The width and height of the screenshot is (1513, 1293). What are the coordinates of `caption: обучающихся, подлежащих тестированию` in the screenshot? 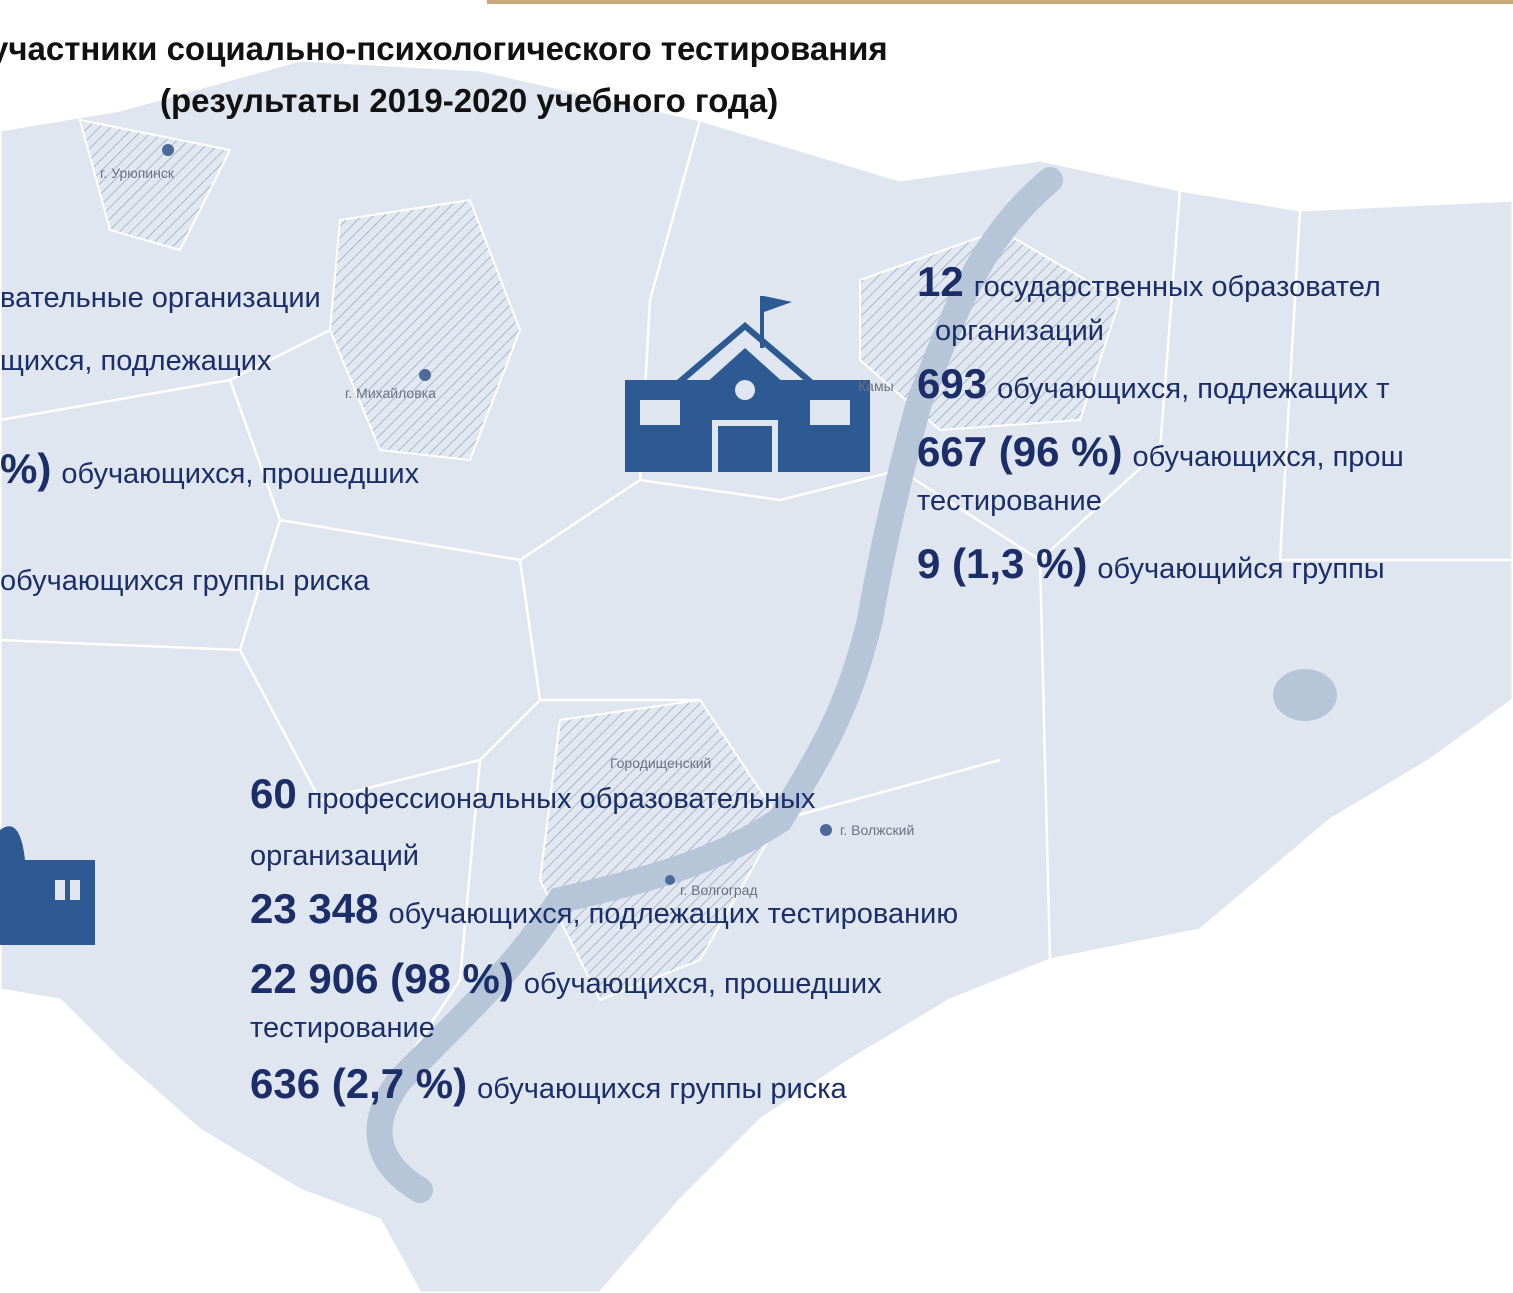 It's located at (673, 914).